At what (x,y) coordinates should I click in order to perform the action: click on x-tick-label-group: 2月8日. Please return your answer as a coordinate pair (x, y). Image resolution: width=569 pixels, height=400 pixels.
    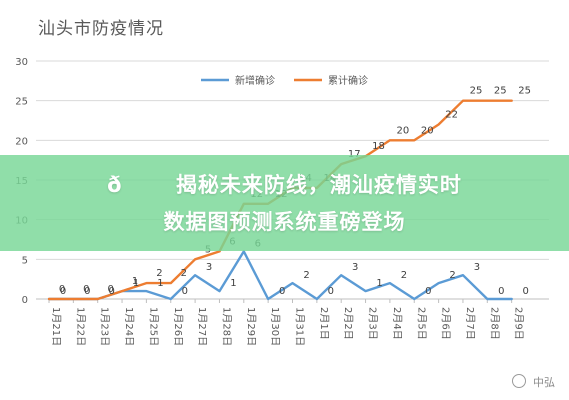
    Looking at the image, I should click on (494, 323).